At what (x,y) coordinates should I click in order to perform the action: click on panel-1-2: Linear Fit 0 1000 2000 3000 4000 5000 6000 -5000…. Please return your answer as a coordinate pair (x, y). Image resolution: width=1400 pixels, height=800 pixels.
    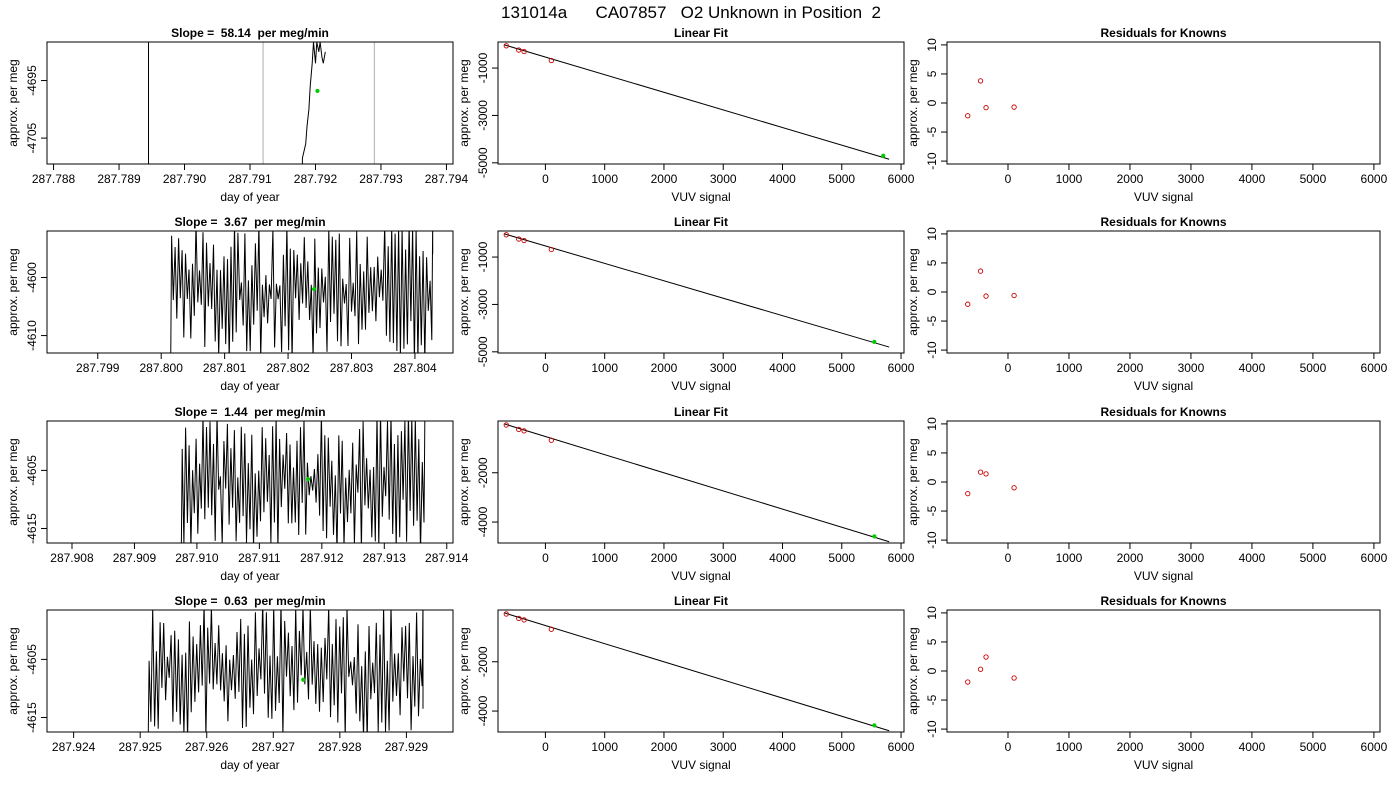
    Looking at the image, I should click on (686, 115).